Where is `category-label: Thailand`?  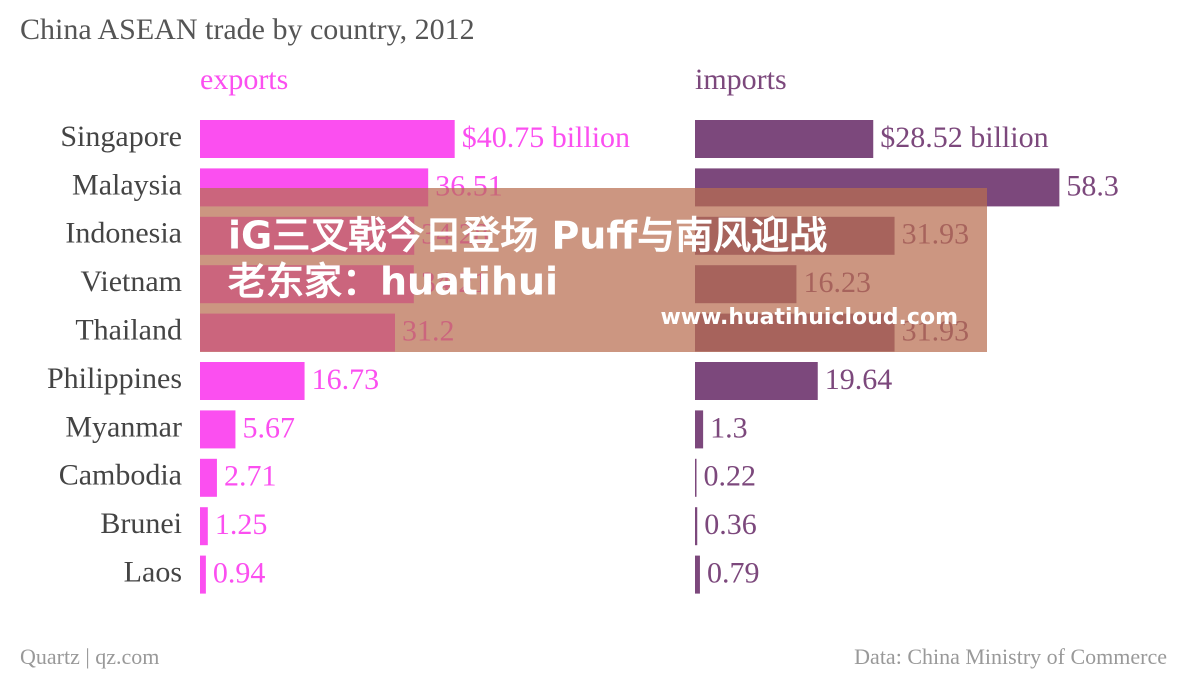
category-label: Thailand is located at coordinates (128, 329).